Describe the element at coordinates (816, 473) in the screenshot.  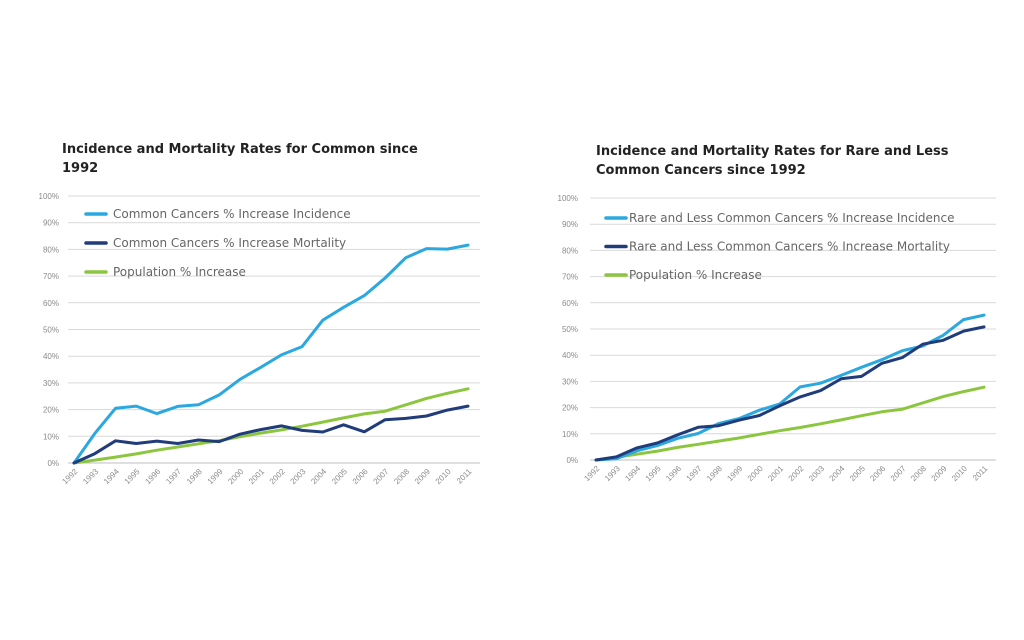
I see `x-tick-label: 2003` at that location.